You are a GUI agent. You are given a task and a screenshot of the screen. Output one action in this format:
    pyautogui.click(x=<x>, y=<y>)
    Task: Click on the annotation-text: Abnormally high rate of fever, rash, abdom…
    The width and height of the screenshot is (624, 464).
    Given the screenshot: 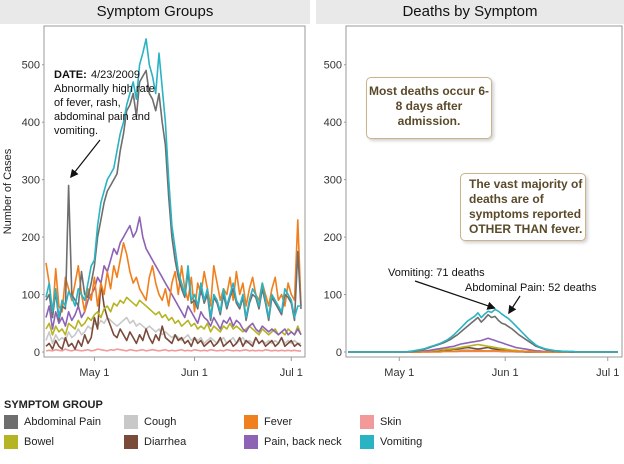 What is the action you would take?
    pyautogui.click(x=104, y=110)
    